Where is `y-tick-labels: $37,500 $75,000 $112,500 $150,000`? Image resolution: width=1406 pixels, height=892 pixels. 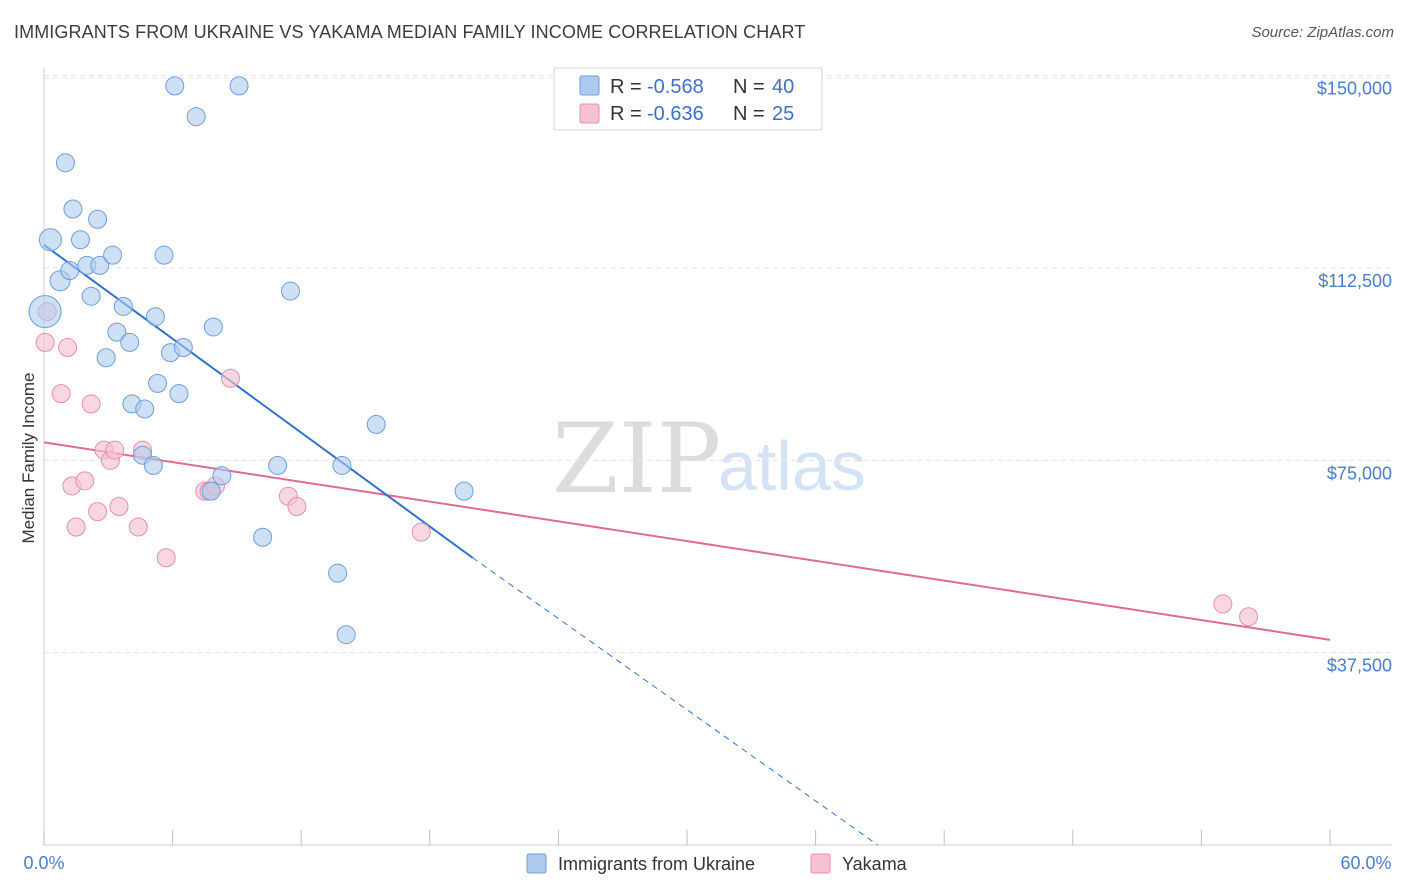 y-tick-labels: $37,500 $75,000 $112,500 $150,000 is located at coordinates (1354, 377).